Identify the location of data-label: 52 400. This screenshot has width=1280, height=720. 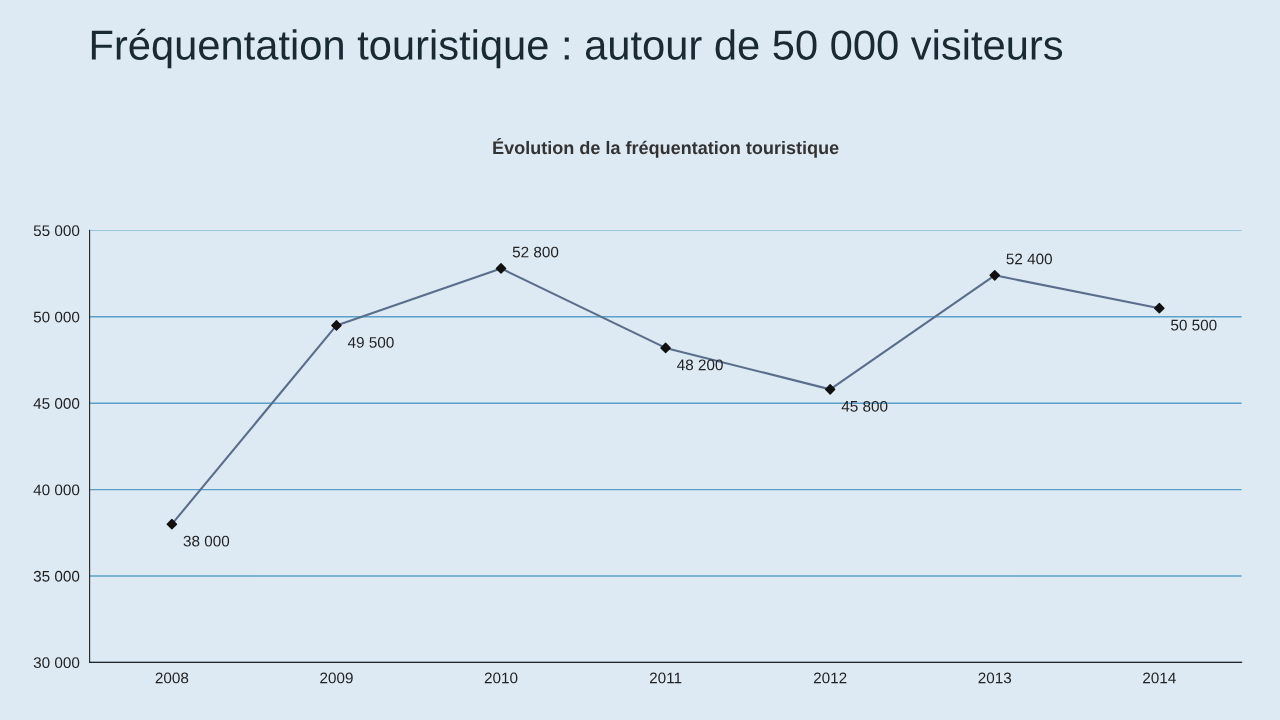
(1029, 259).